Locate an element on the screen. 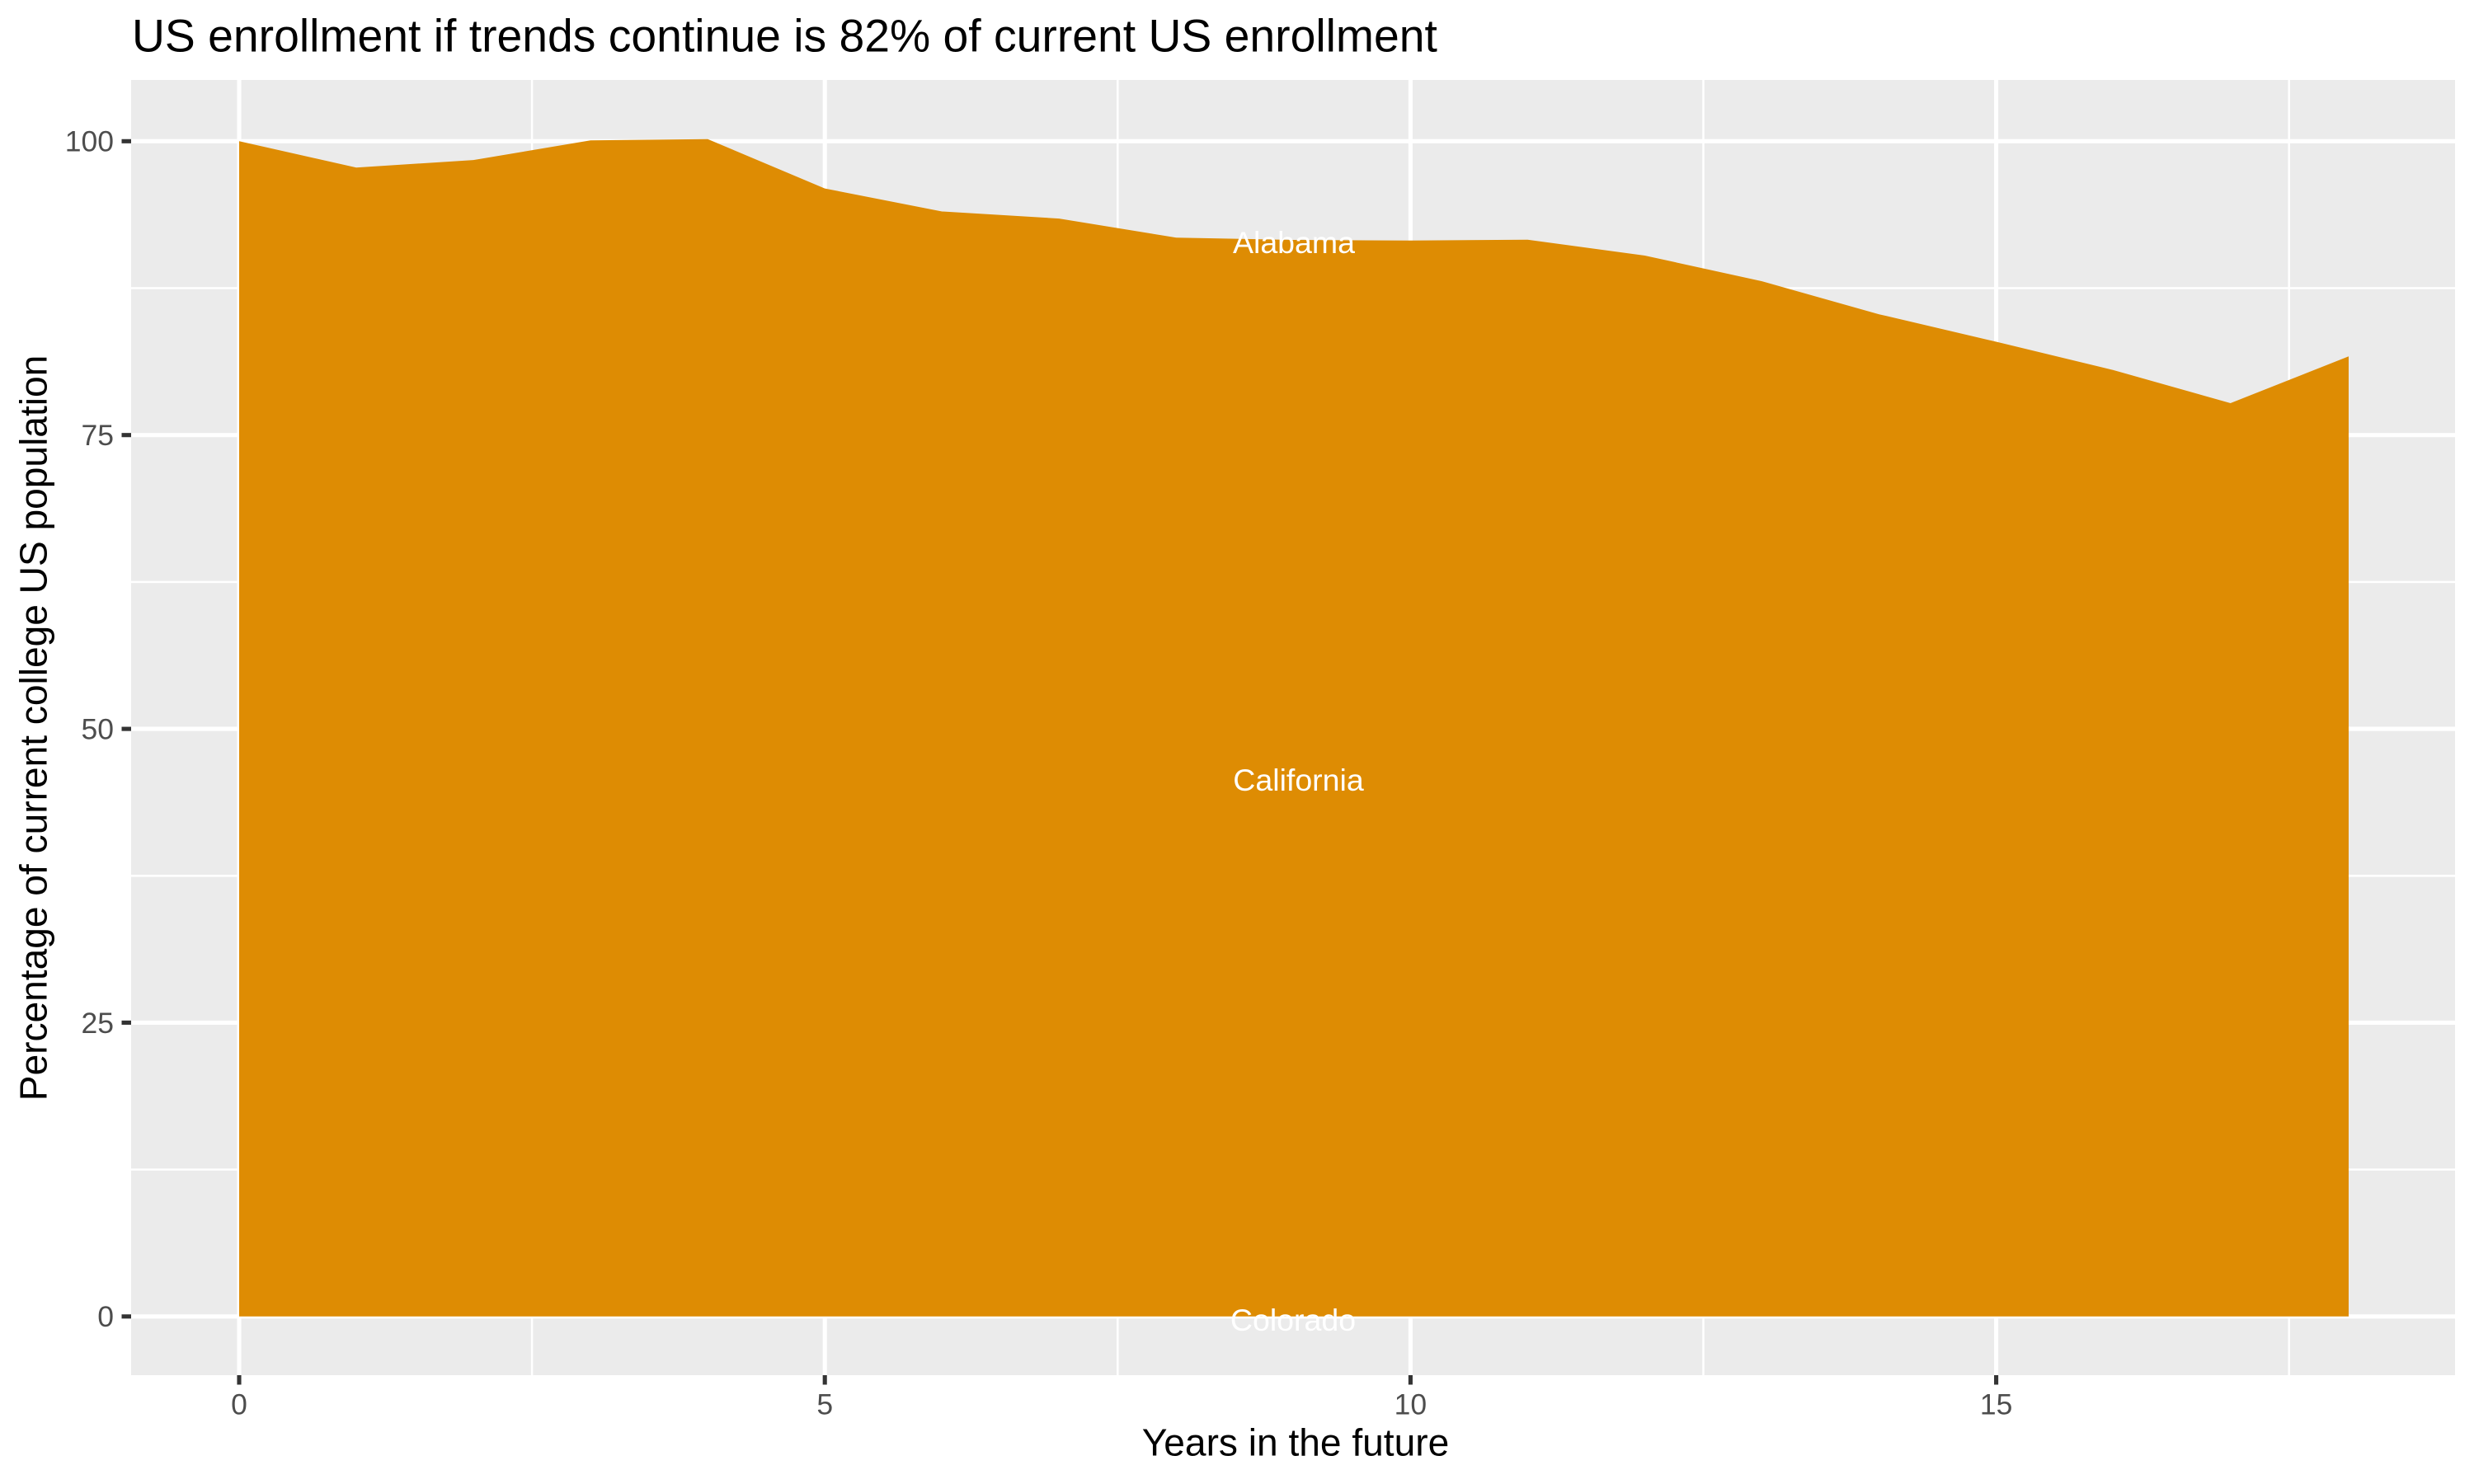  svg-text: California is located at coordinates (1298, 780).